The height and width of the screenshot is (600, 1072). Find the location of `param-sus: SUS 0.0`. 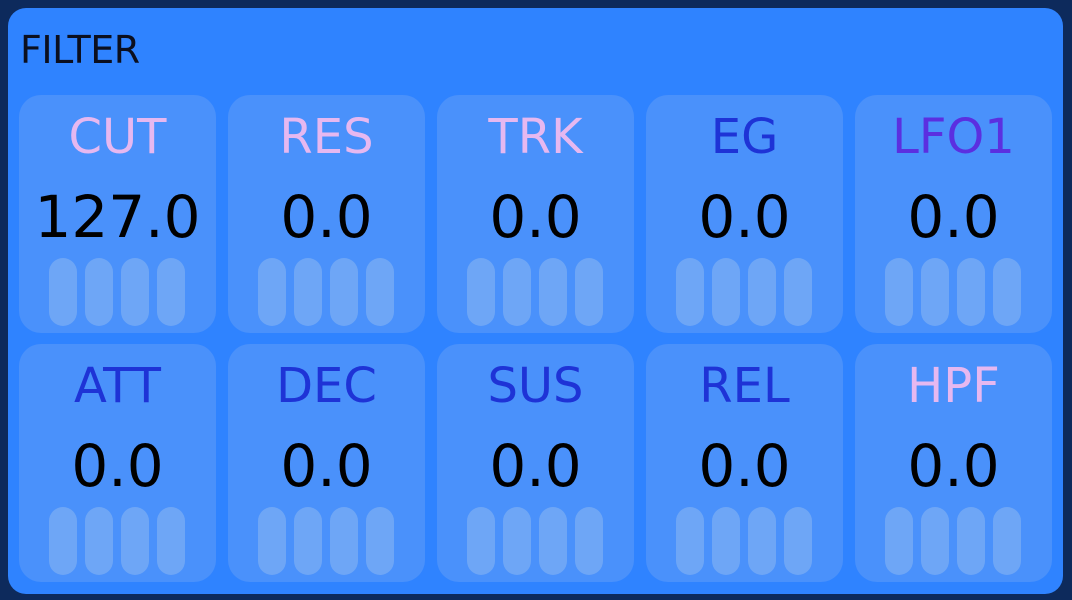

param-sus: SUS 0.0 is located at coordinates (535, 463).